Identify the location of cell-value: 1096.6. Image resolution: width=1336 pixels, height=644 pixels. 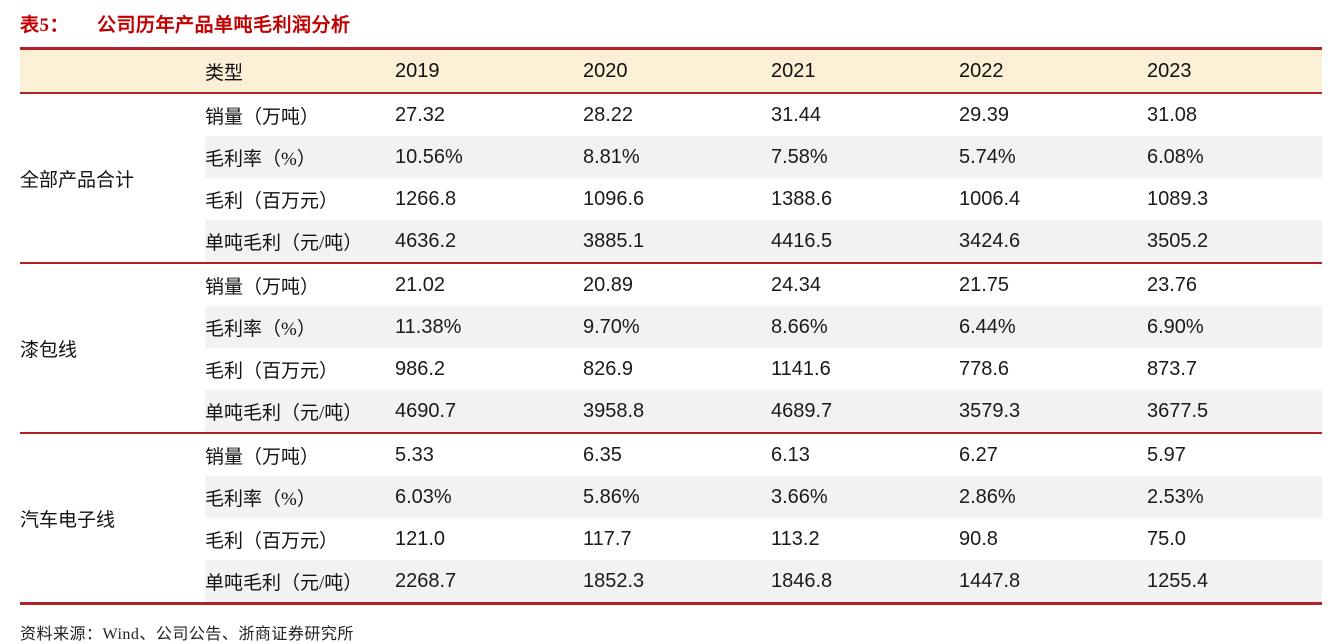
(614, 198).